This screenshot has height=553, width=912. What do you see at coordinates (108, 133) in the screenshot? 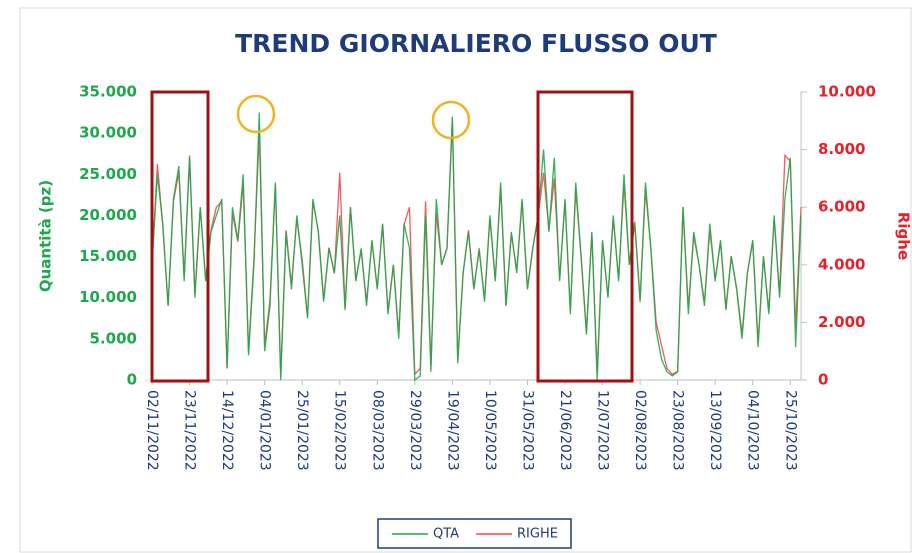
I see `y-tick-label: 30.000` at bounding box center [108, 133].